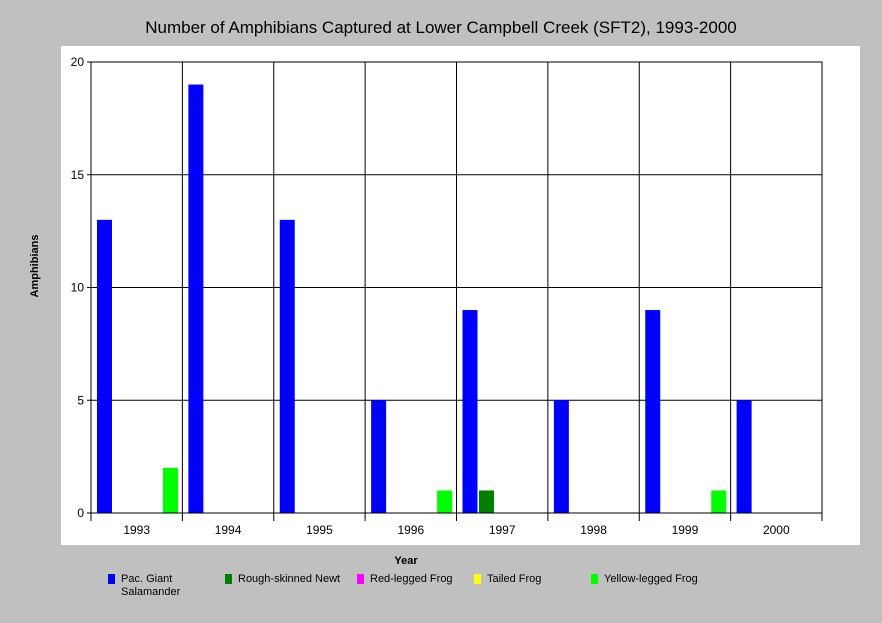  I want to click on x-tick-label: 1999, so click(685, 530).